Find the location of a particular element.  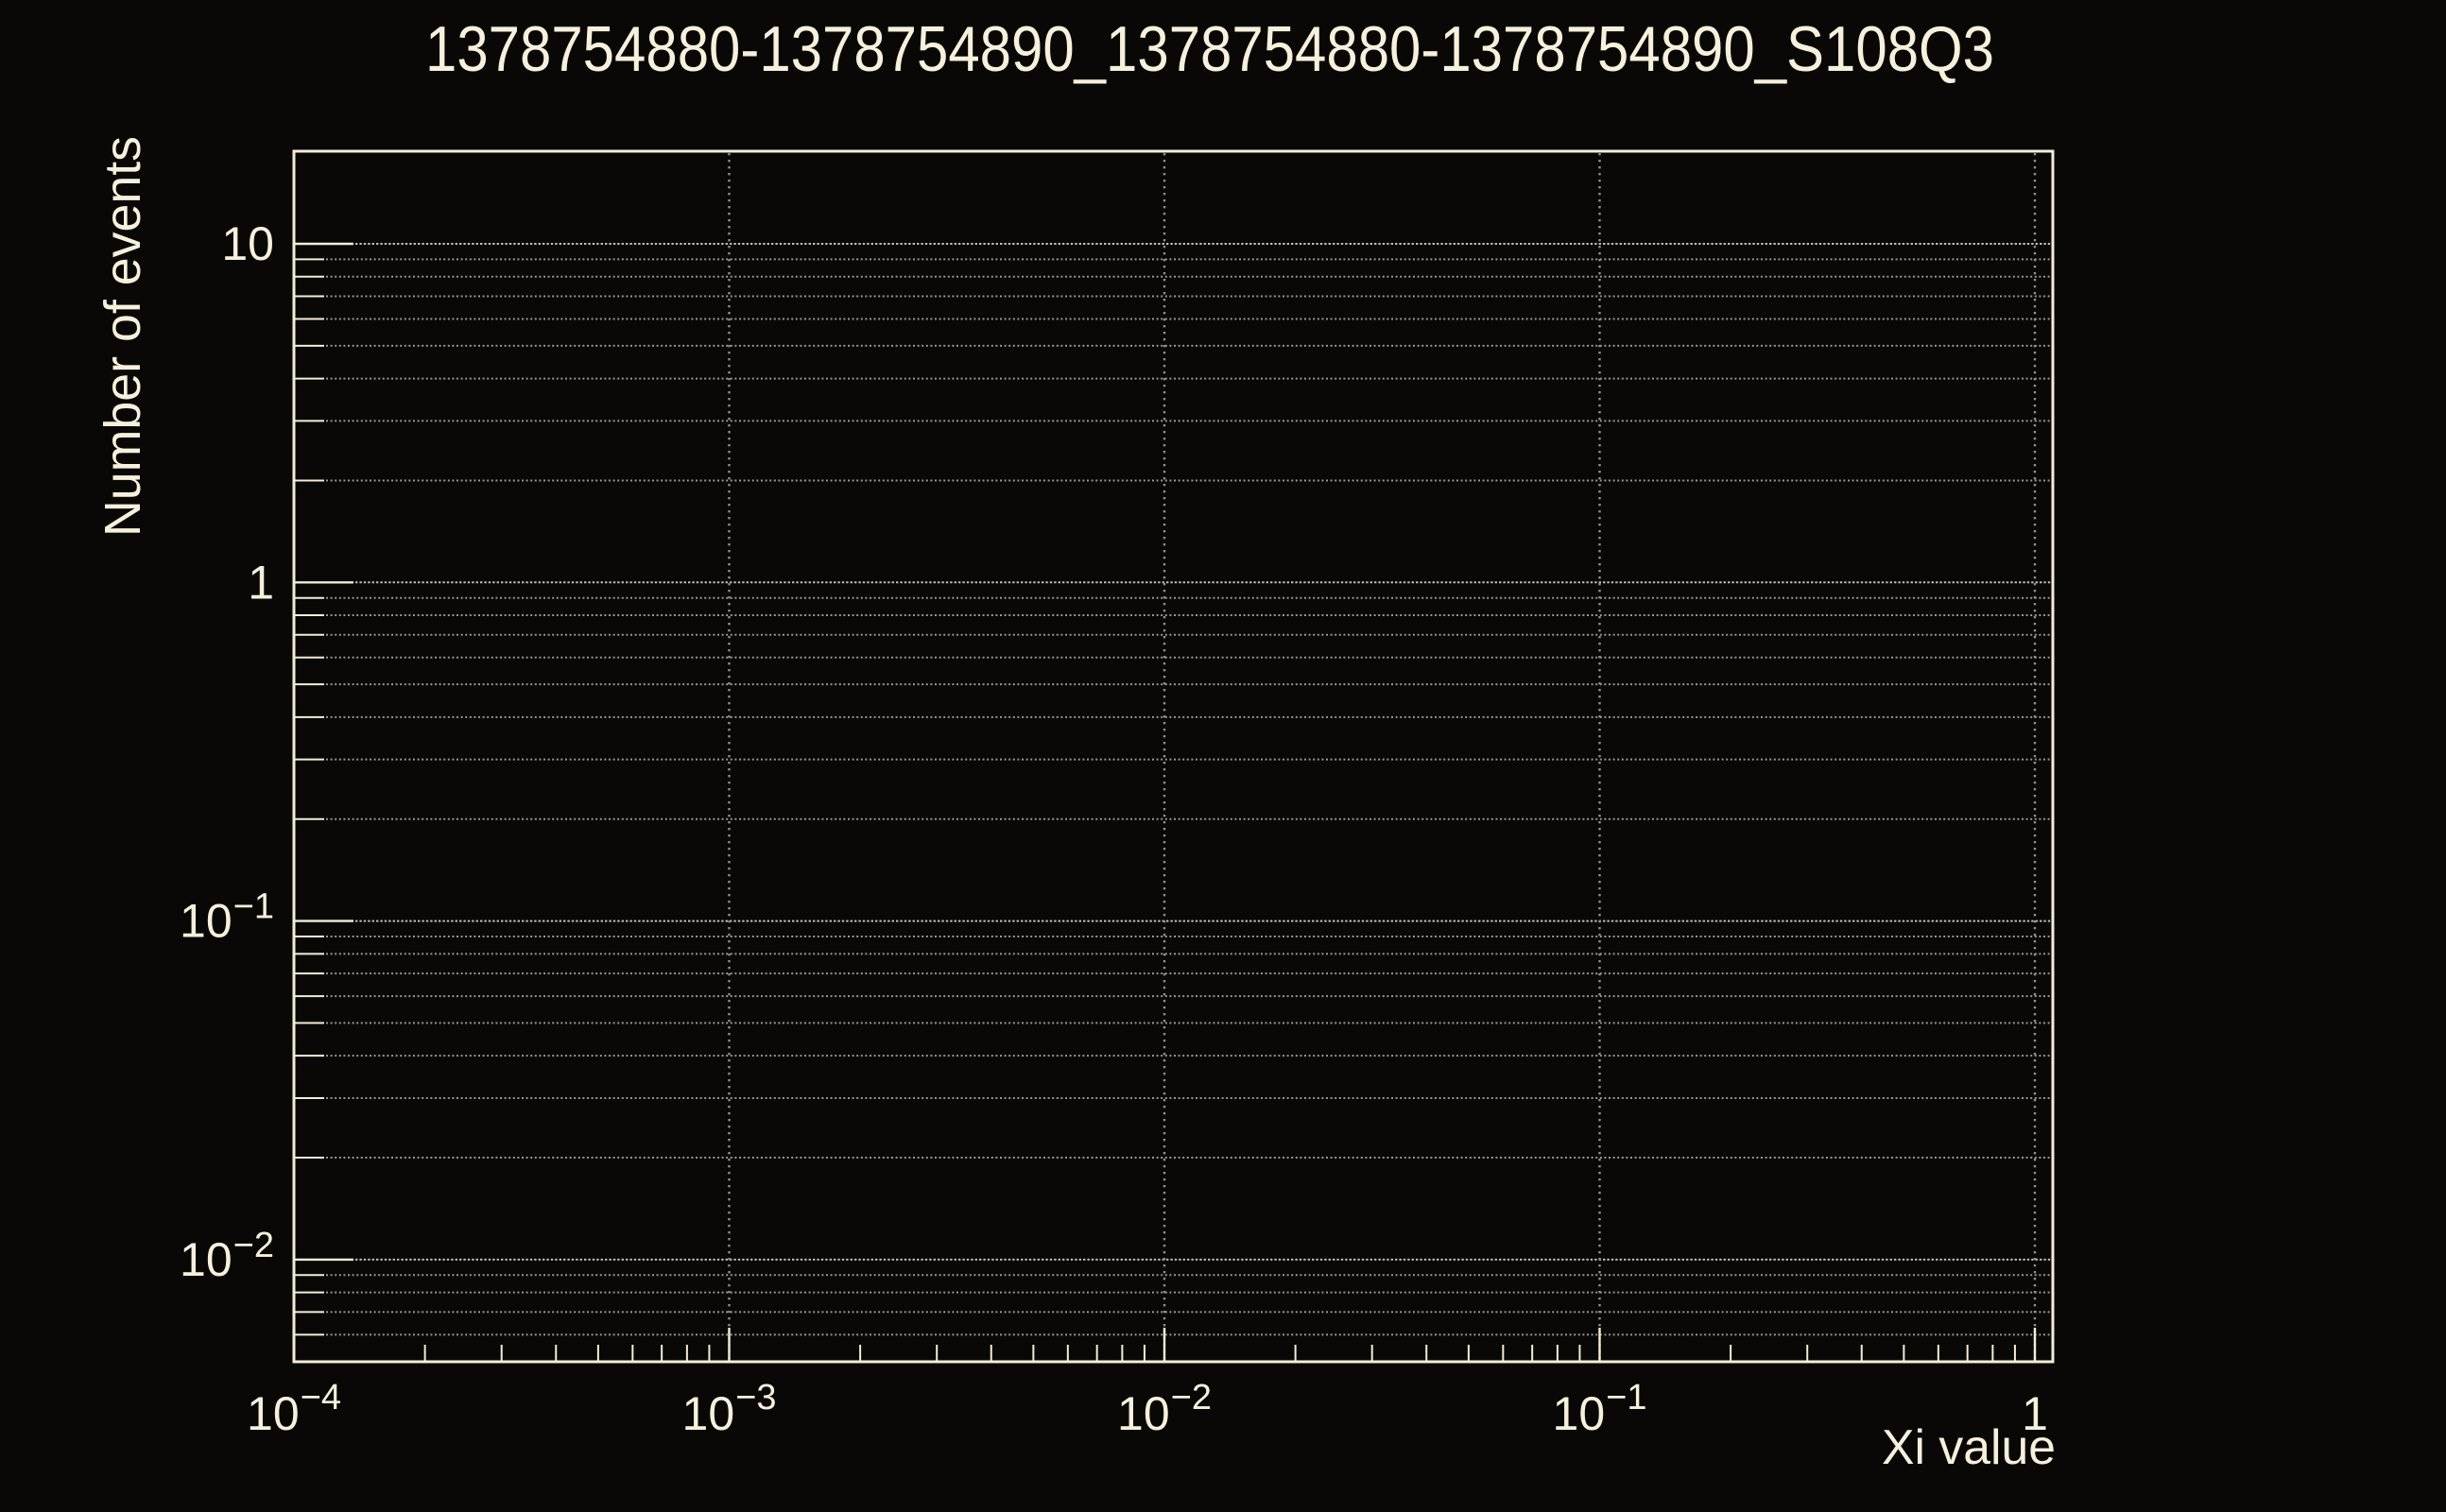

y-tick-label: 10 is located at coordinates (247, 243).